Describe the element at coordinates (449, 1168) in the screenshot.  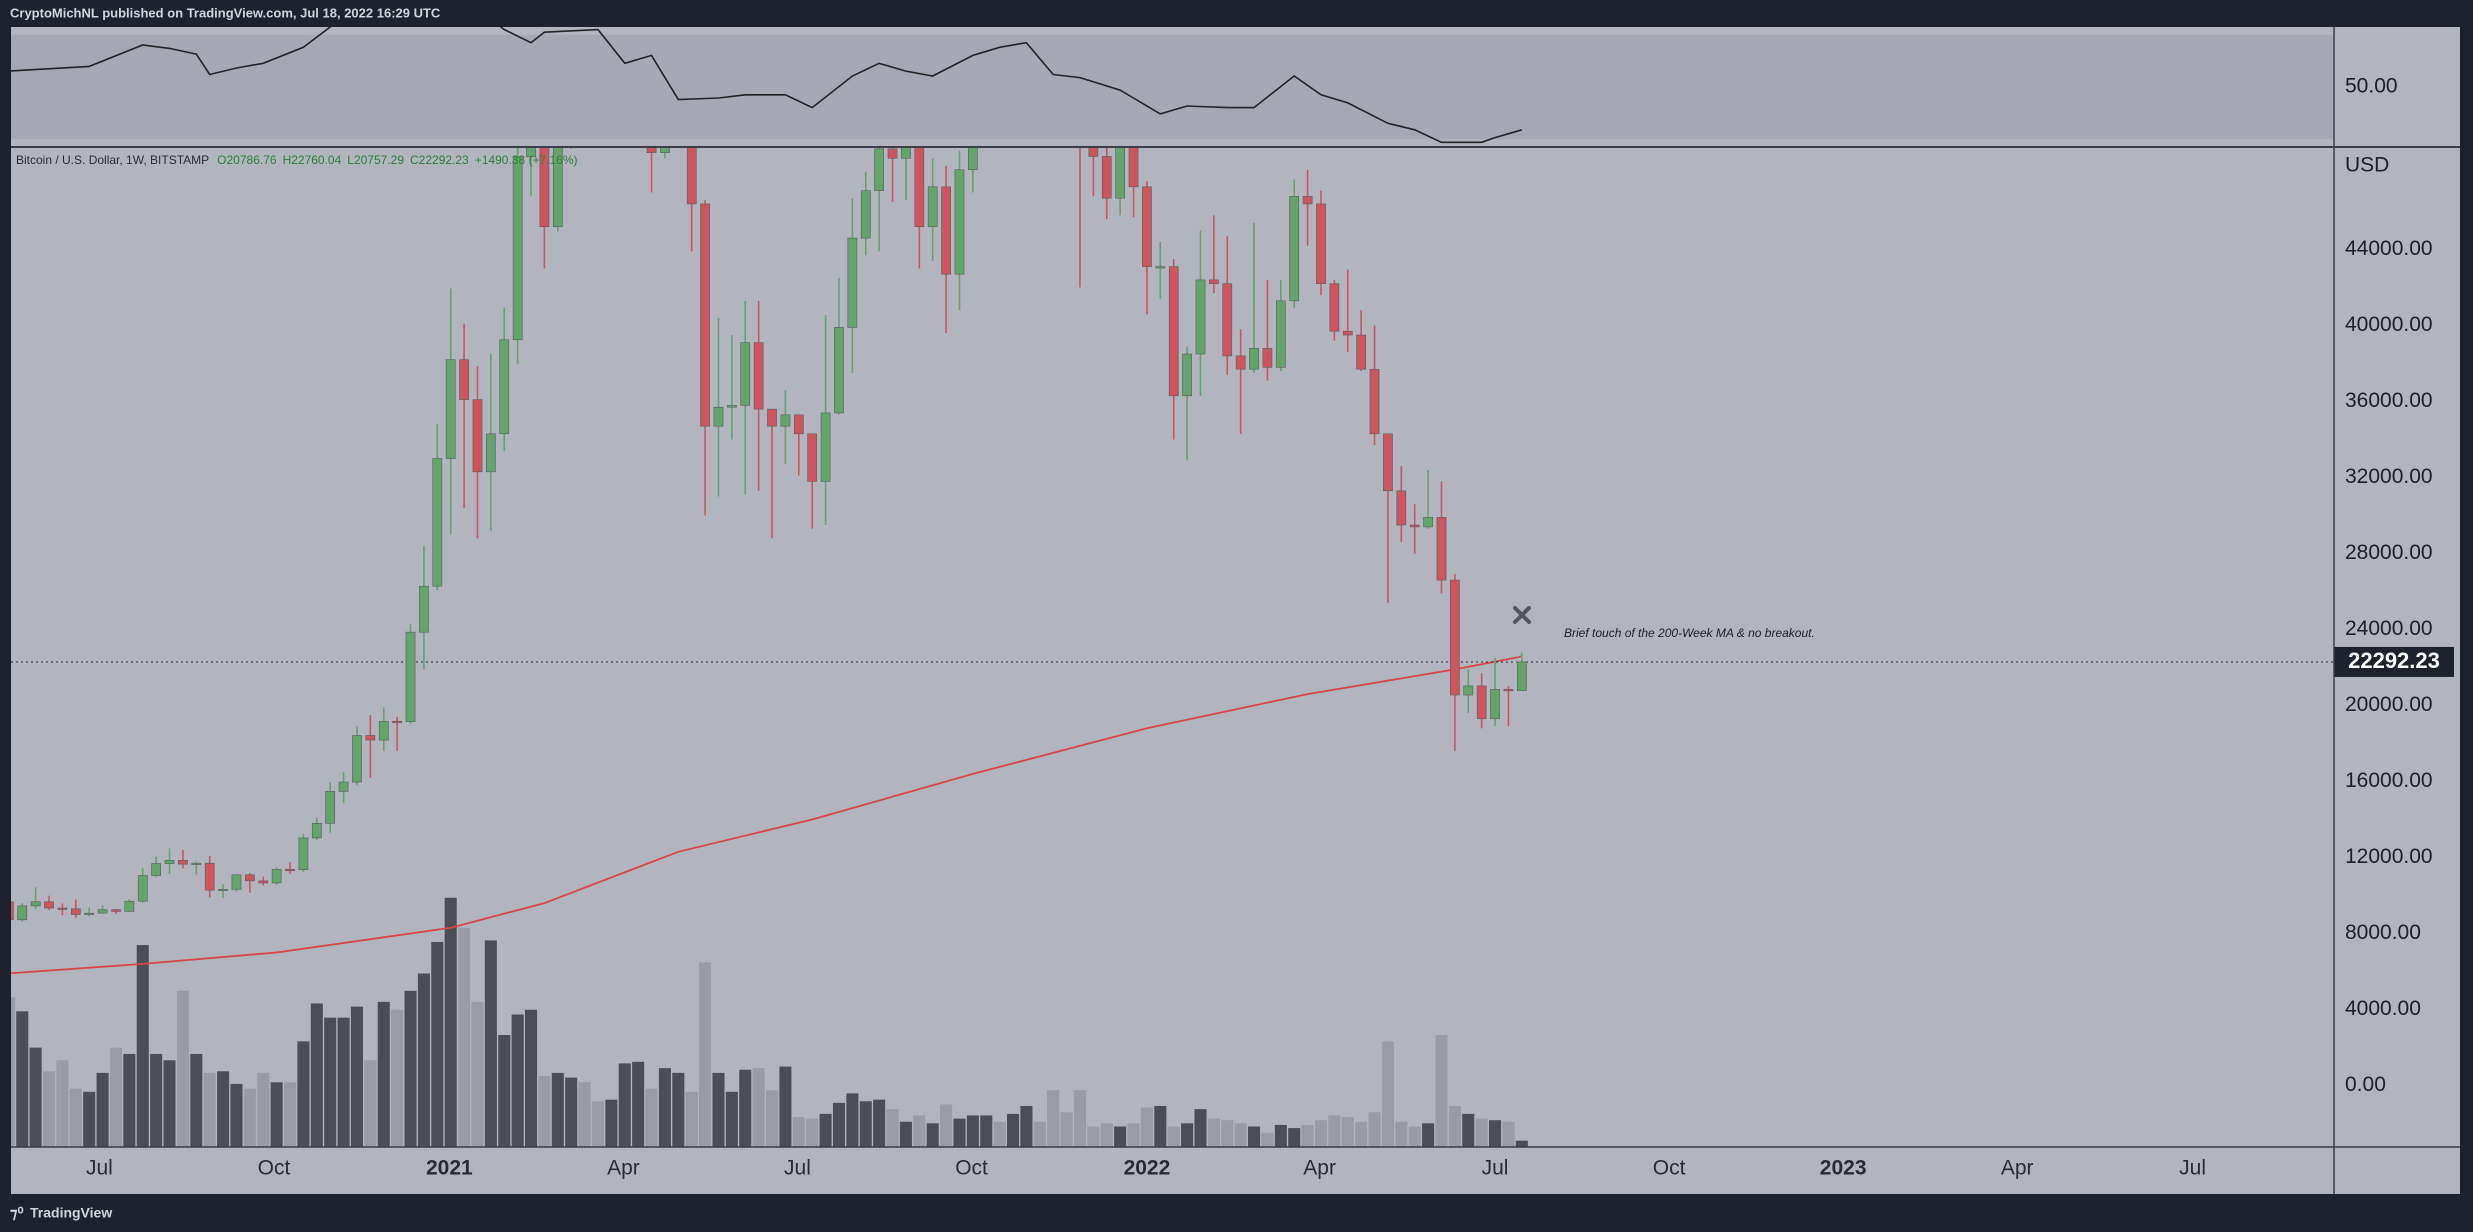
I see `x-tick-label: 2021` at that location.